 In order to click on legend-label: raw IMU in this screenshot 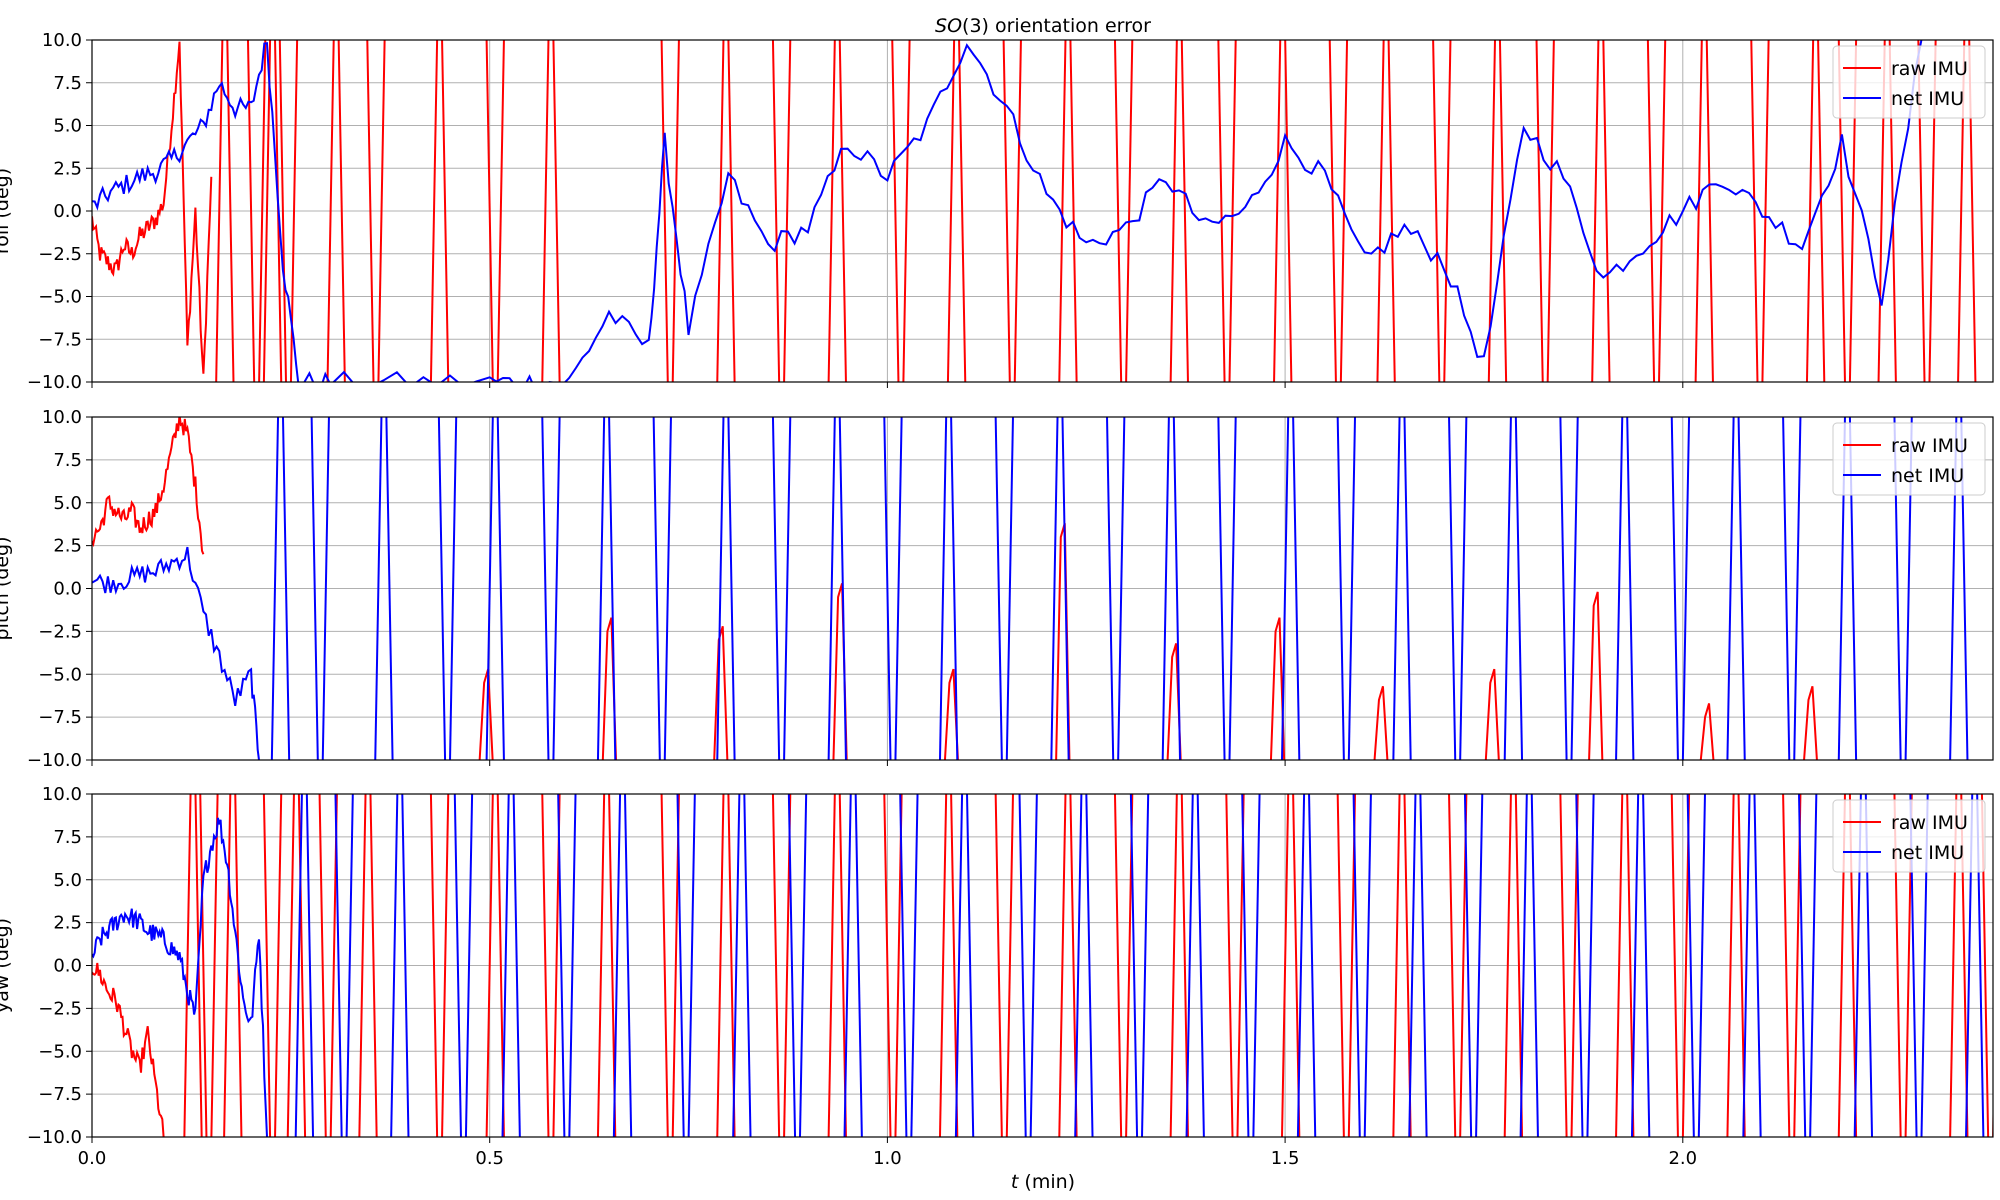, I will do `click(1929, 823)`.